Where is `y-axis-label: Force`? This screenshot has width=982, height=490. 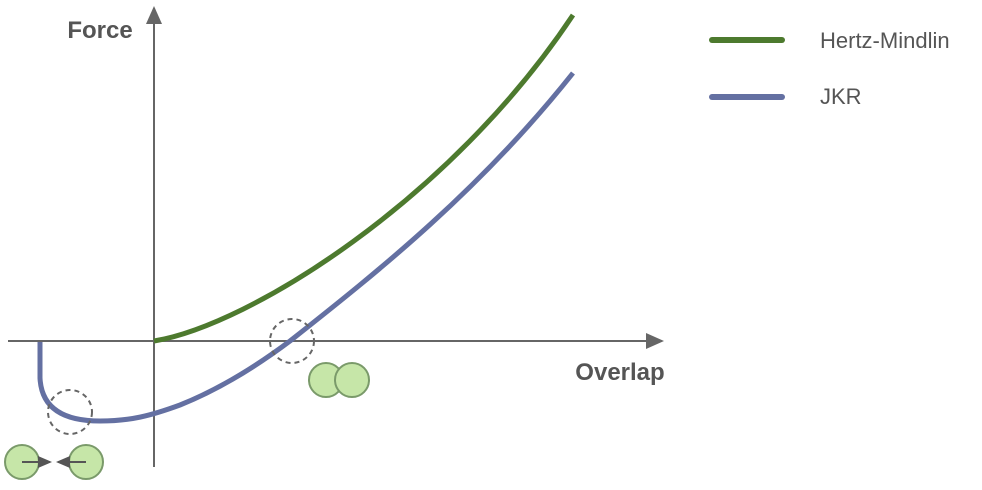
y-axis-label: Force is located at coordinates (99, 30).